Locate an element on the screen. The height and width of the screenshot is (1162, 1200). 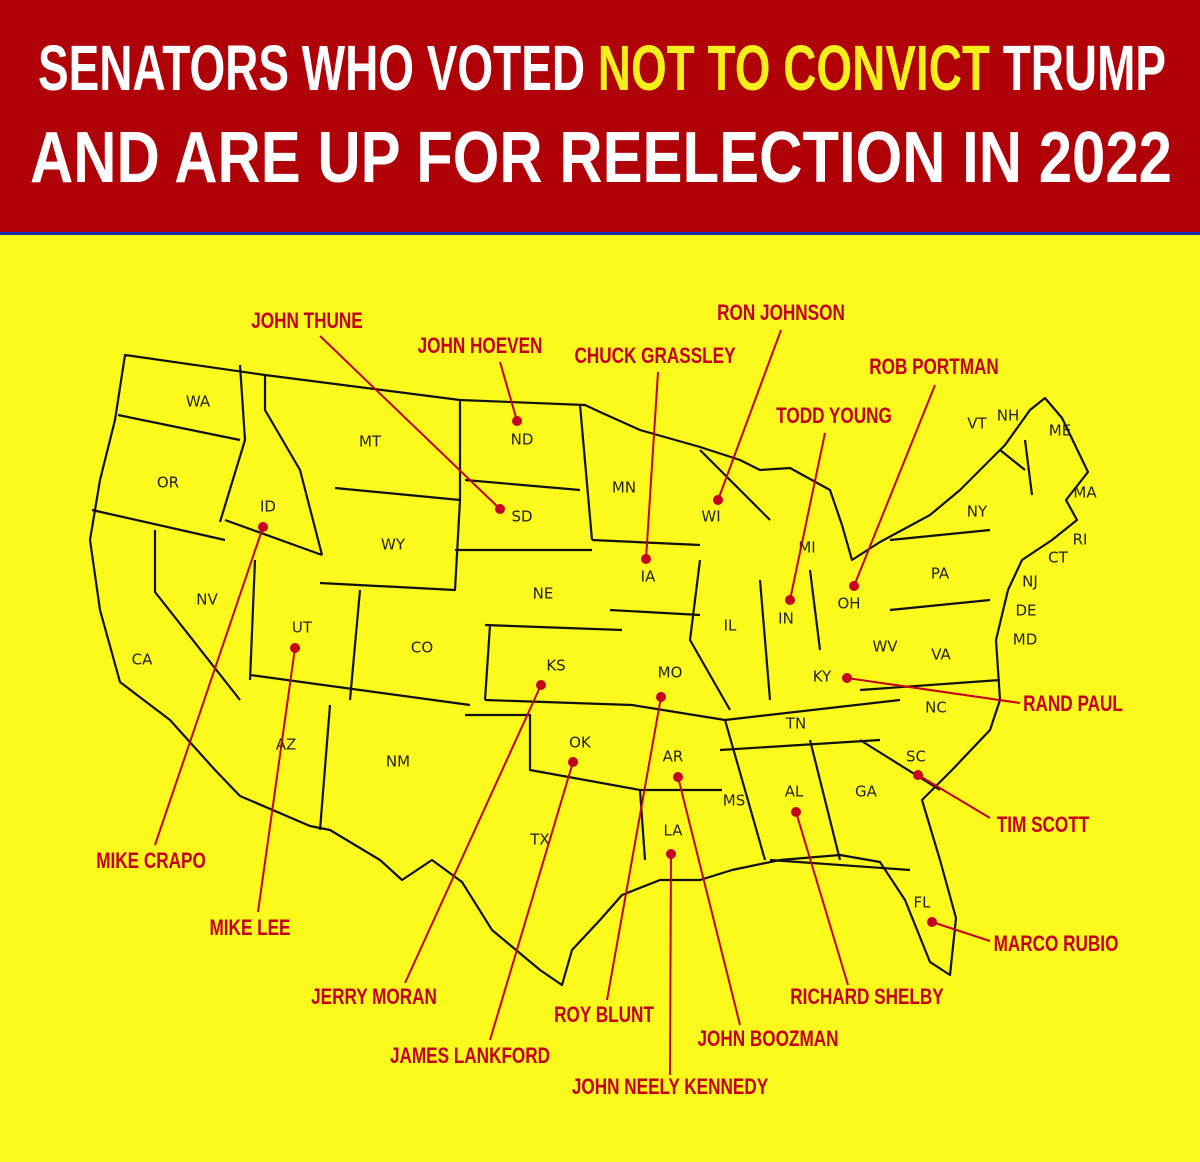
senator-name: JAMES LANKFORD is located at coordinates (470, 1056).